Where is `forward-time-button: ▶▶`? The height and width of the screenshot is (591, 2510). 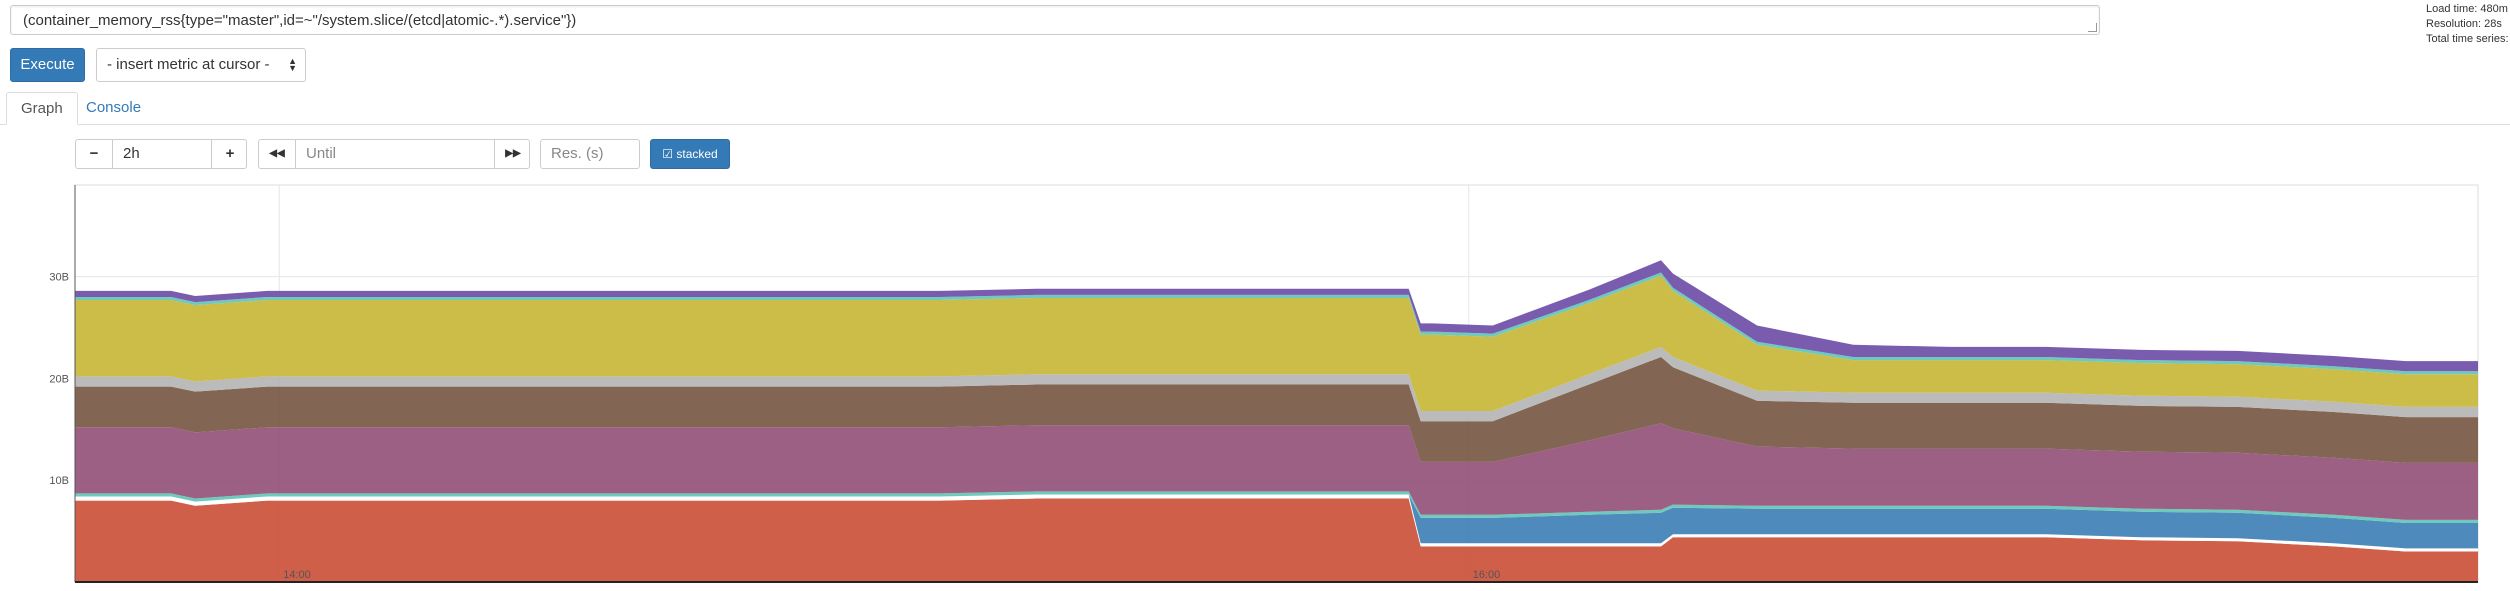 forward-time-button: ▶▶ is located at coordinates (513, 153).